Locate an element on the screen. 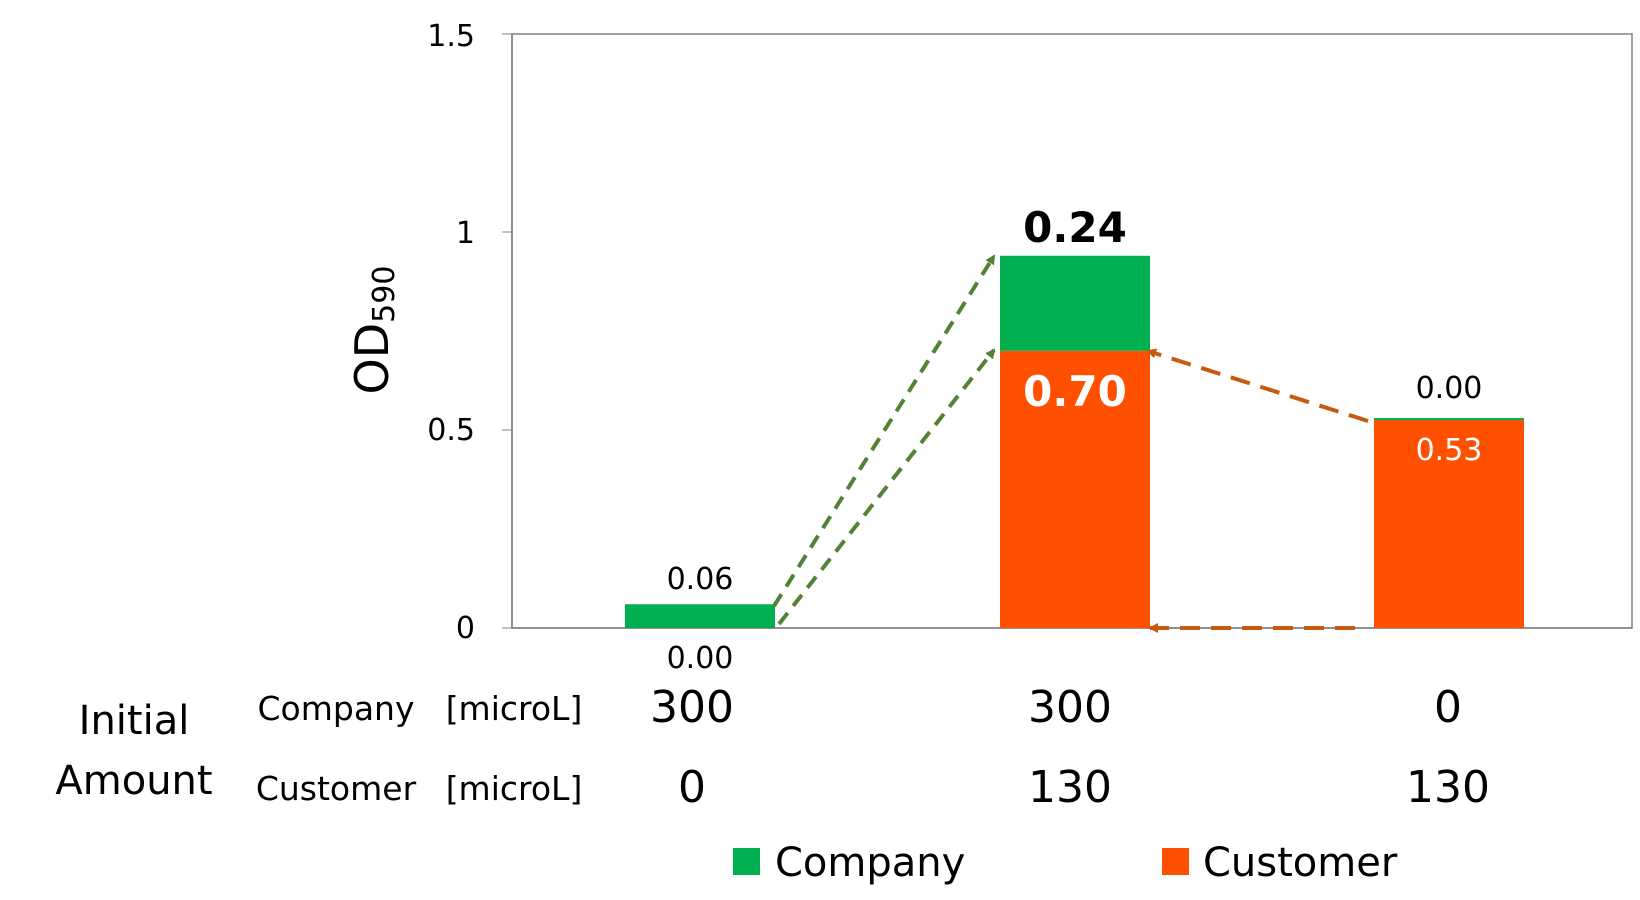  company-arrow-upper is located at coordinates (884, 431).